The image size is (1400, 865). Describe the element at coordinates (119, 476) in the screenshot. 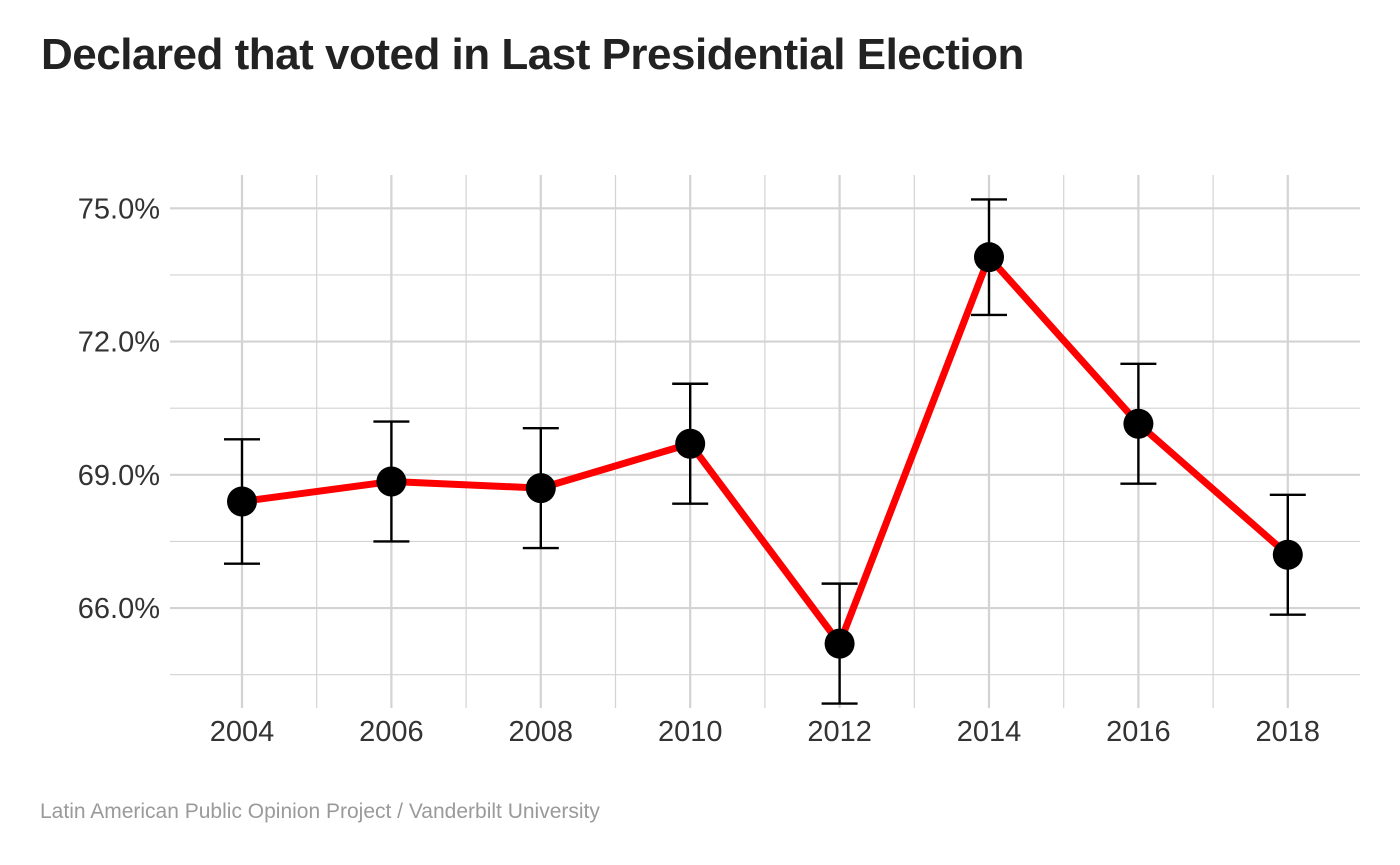

I see `y-tick-label: 69.0%` at that location.